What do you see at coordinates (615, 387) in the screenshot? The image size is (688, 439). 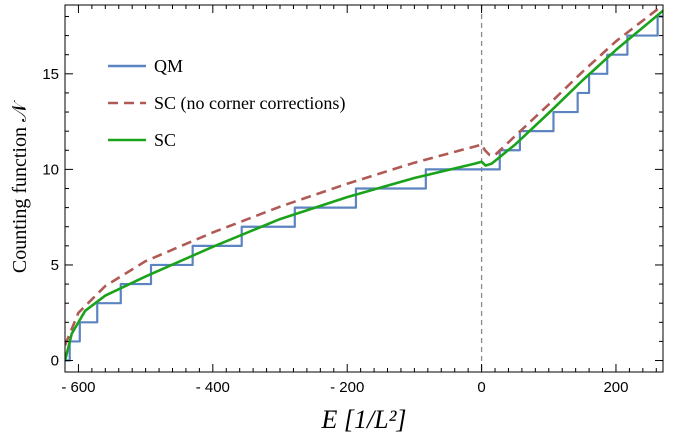 I see `x-tick-label: 200` at bounding box center [615, 387].